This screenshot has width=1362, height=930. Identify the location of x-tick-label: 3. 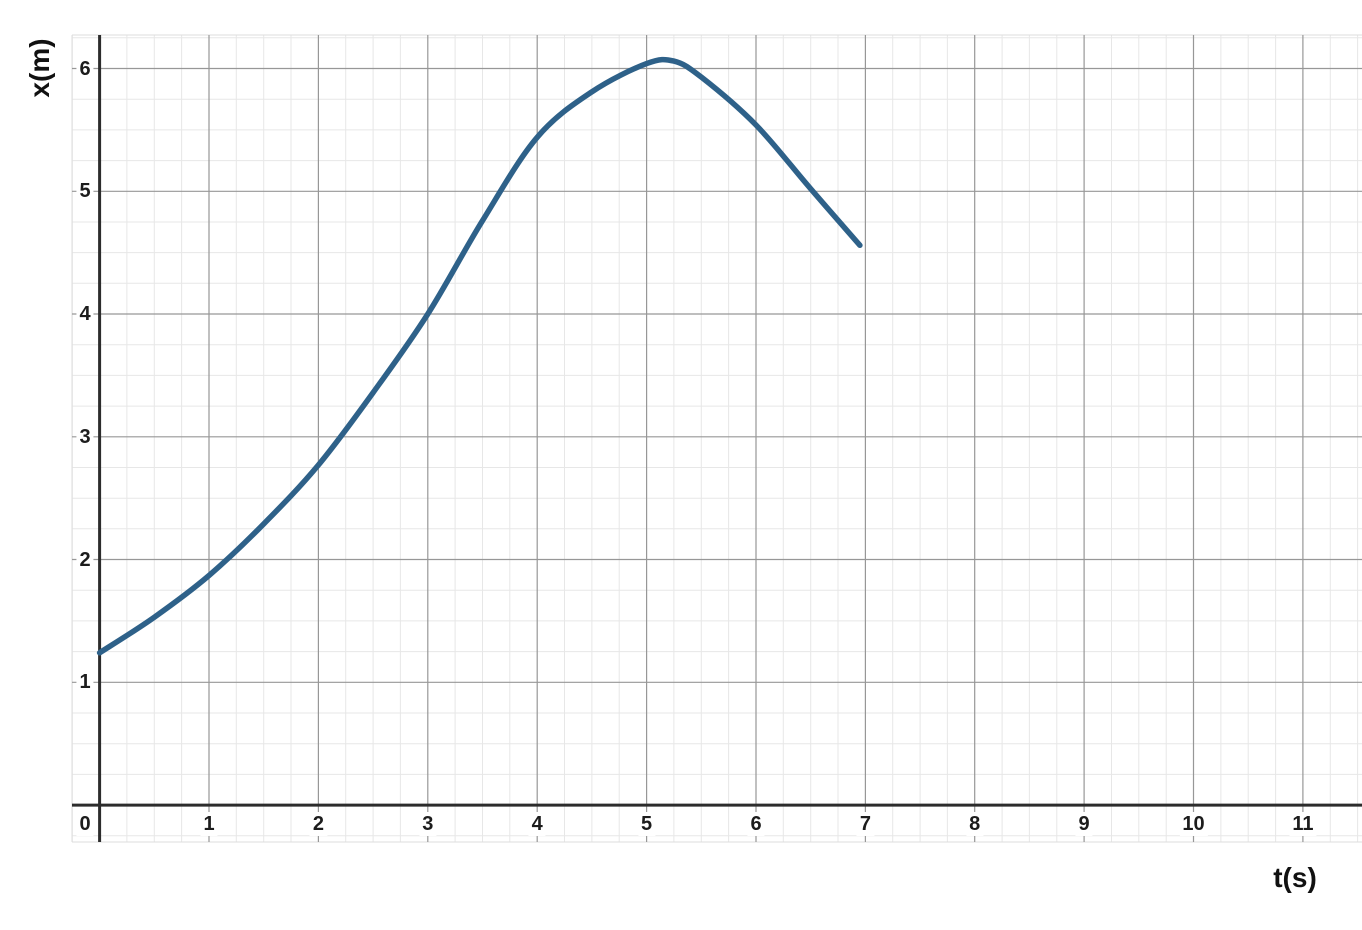
(428, 824).